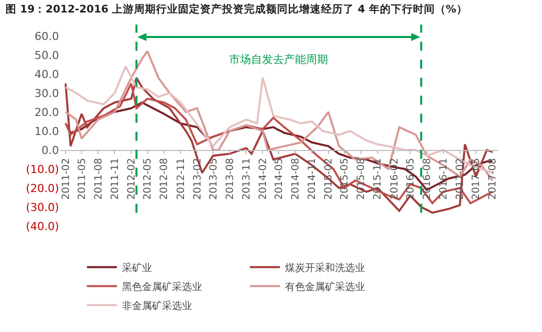 This screenshot has width=542, height=332. Describe the element at coordinates (42, 188) in the screenshot. I see `y-tick-label: (20.0)` at that location.